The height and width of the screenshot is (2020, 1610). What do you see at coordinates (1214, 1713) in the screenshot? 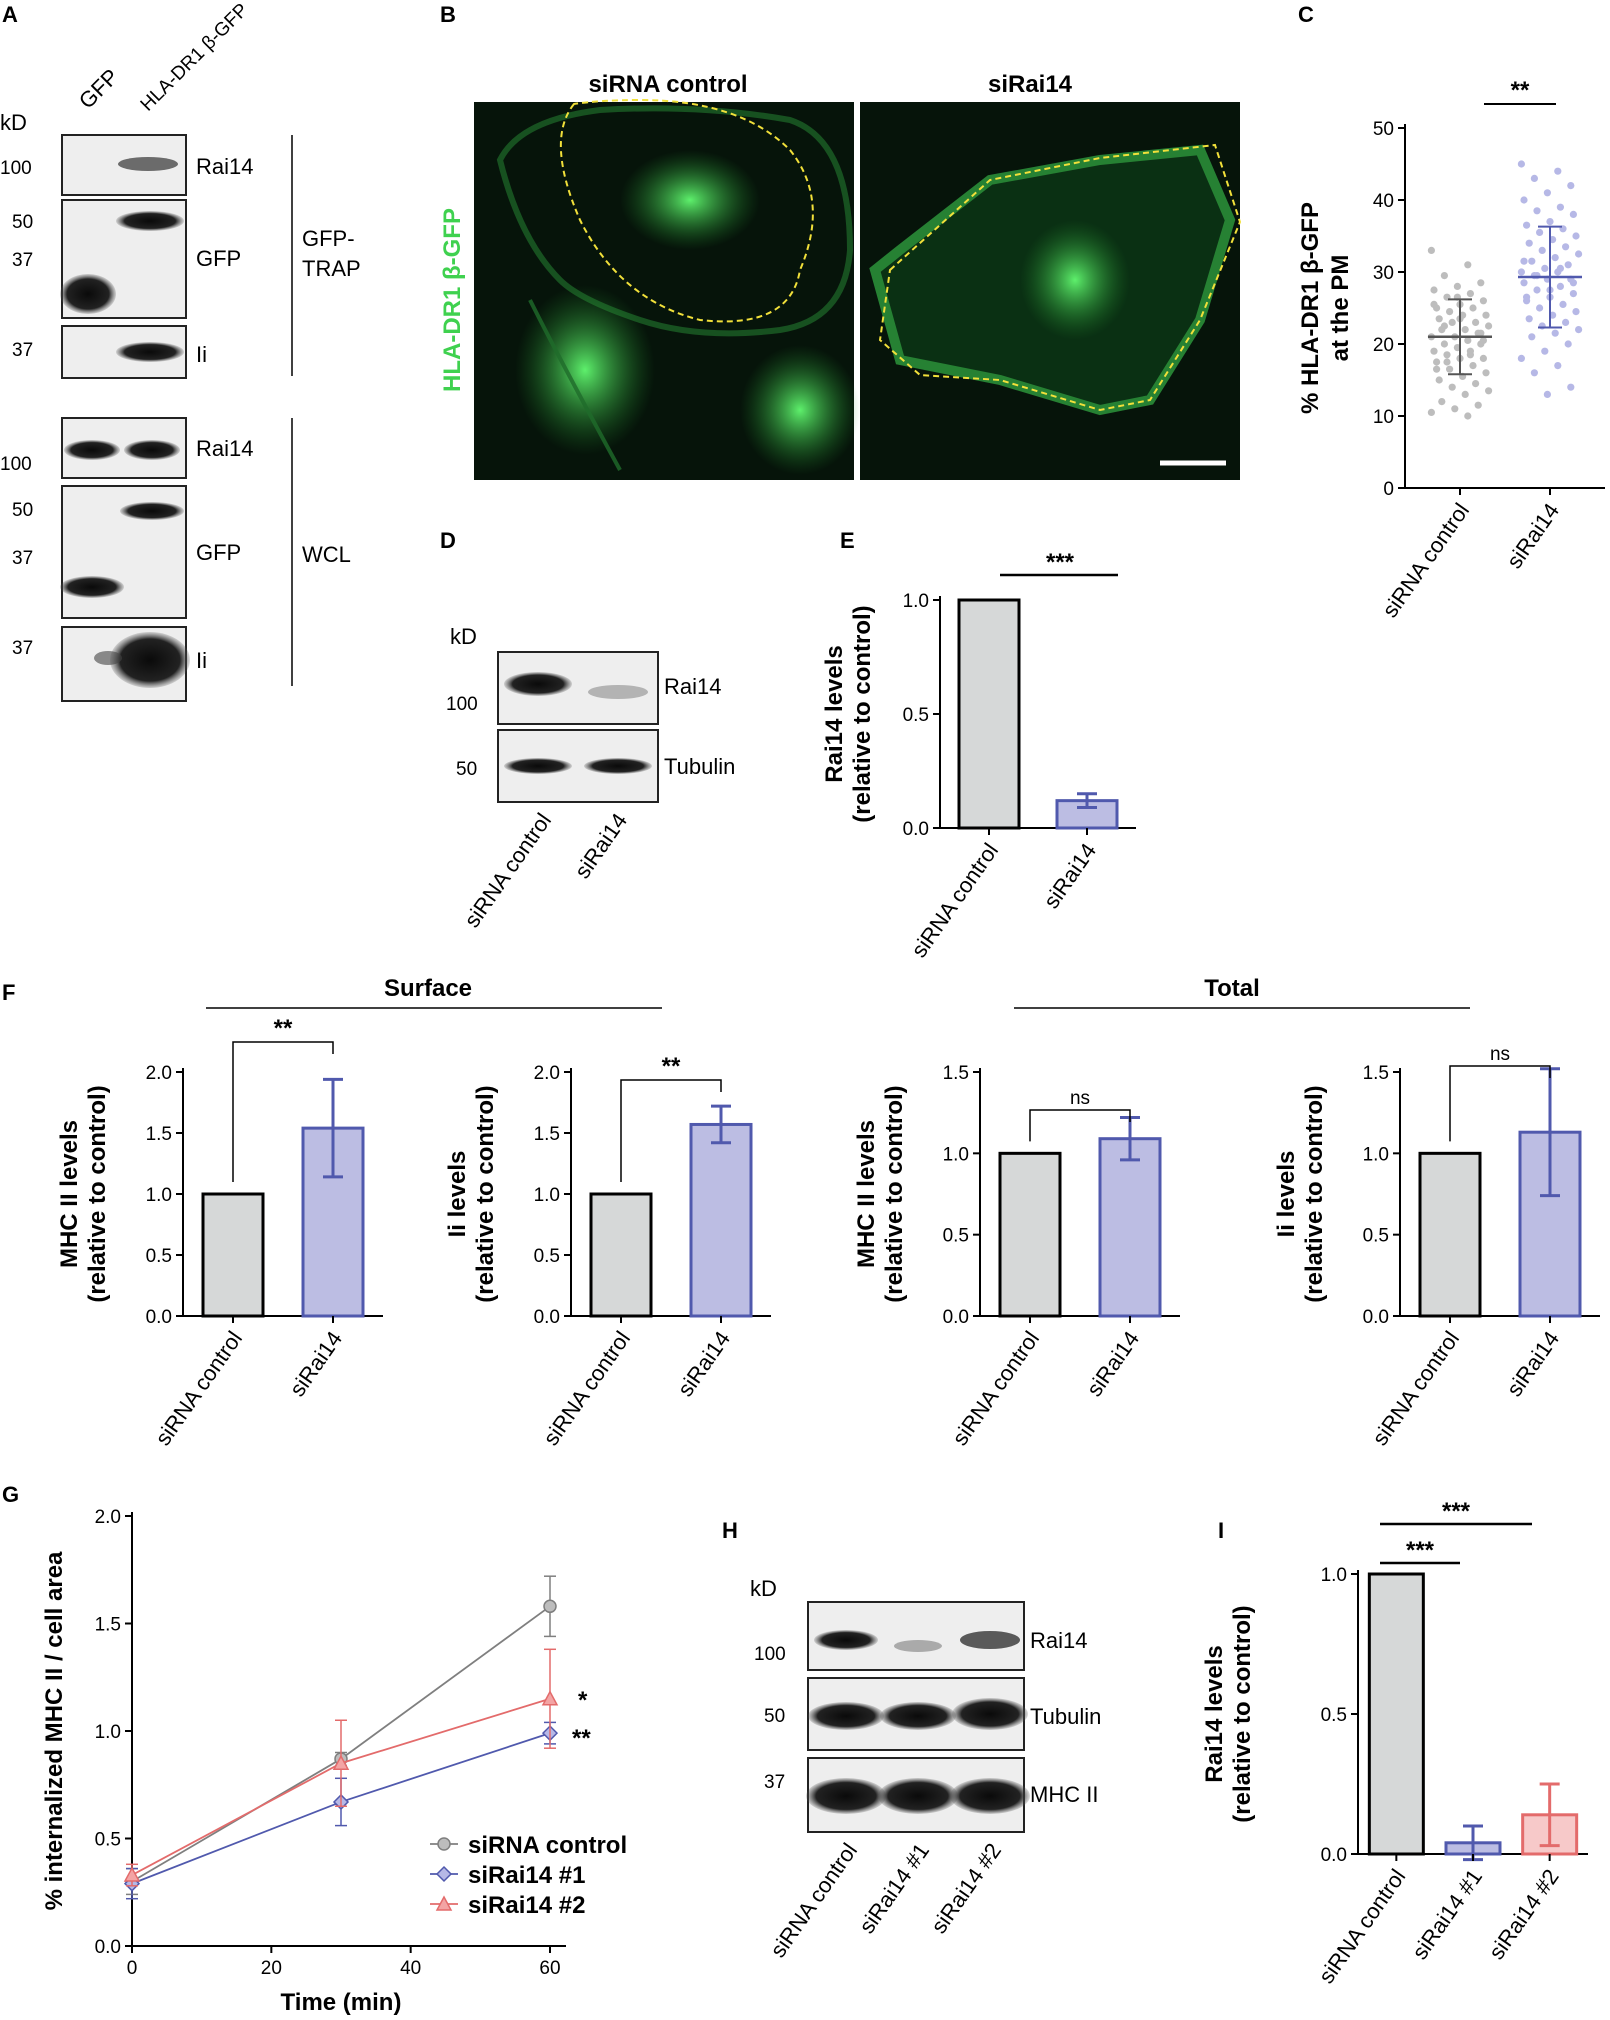
I see `y-axis-label: Rai14 levels` at bounding box center [1214, 1713].